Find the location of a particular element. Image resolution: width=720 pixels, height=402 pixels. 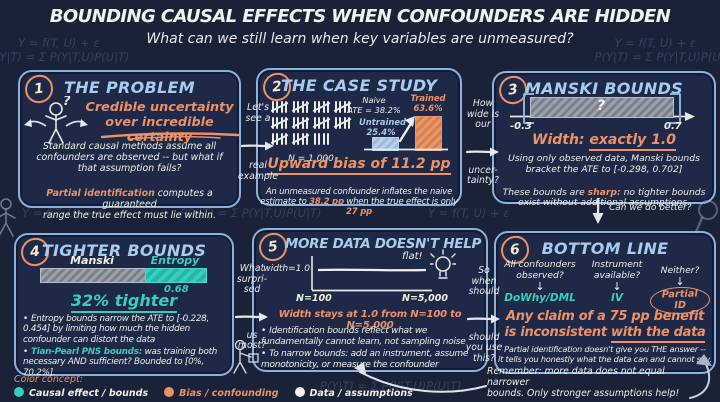

curved-arrow-to-panel6 is located at coordinates (700, 376).